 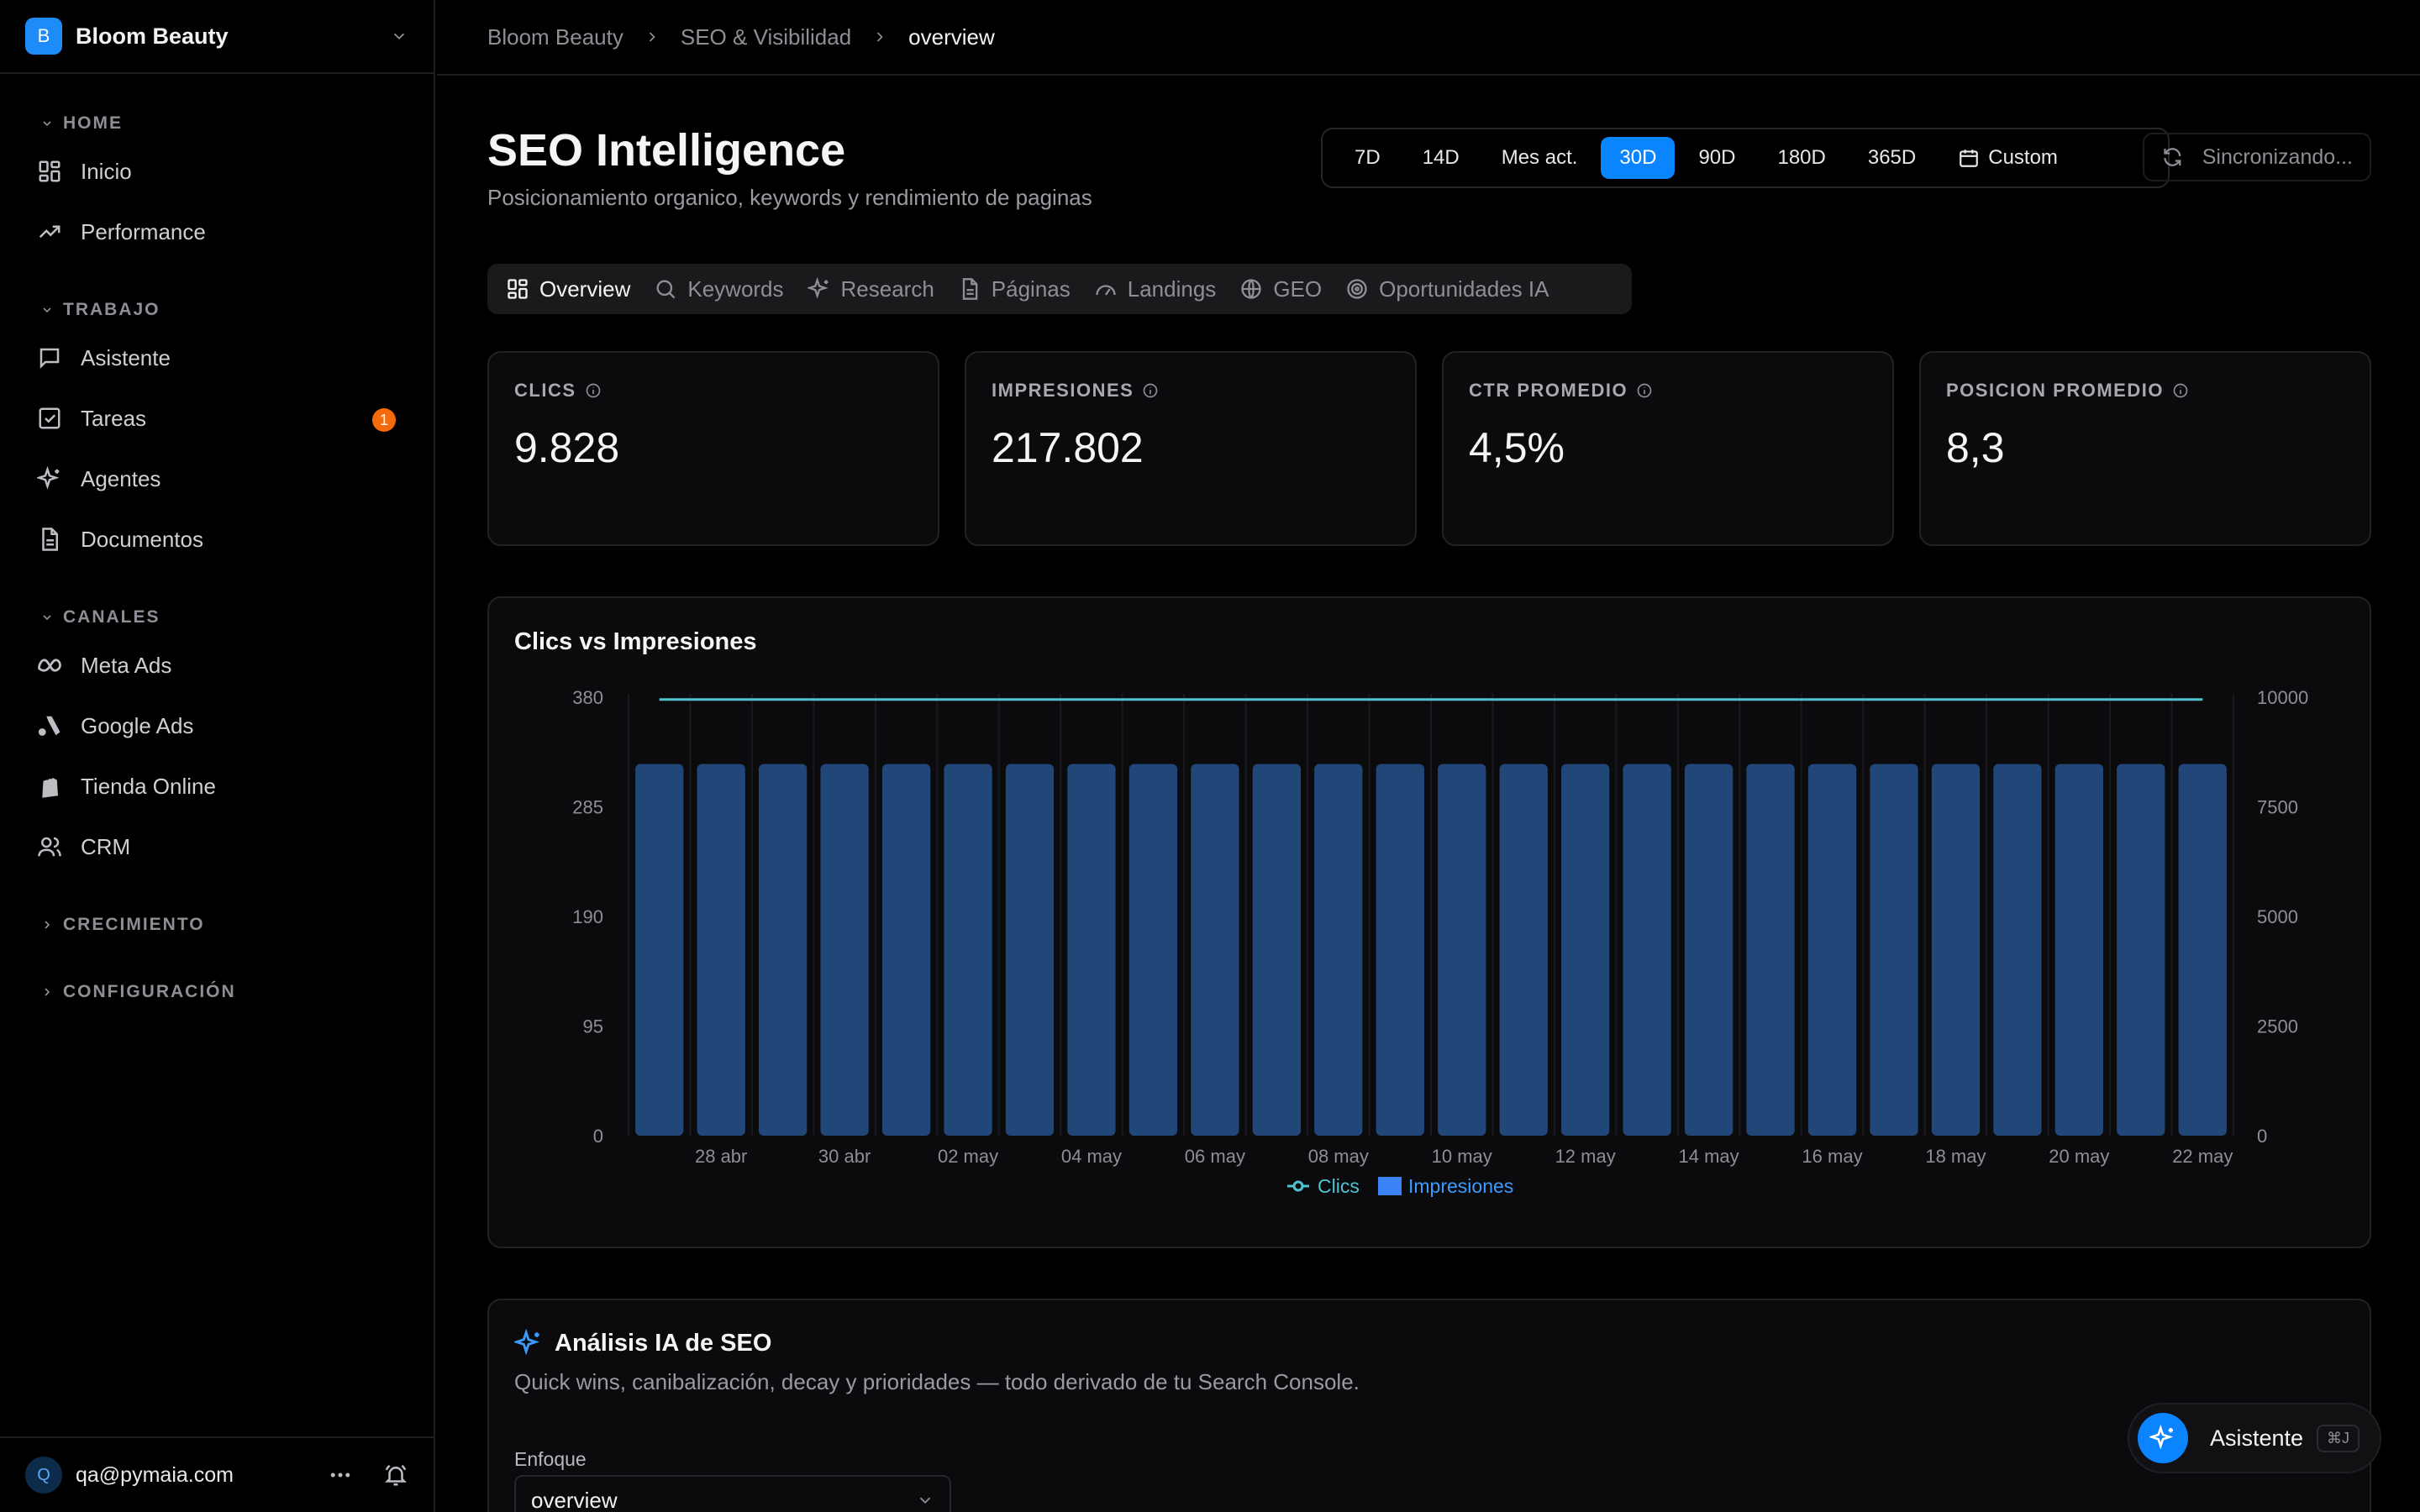 What do you see at coordinates (153, 36) in the screenshot?
I see `workspace-name: Bloom Beauty` at bounding box center [153, 36].